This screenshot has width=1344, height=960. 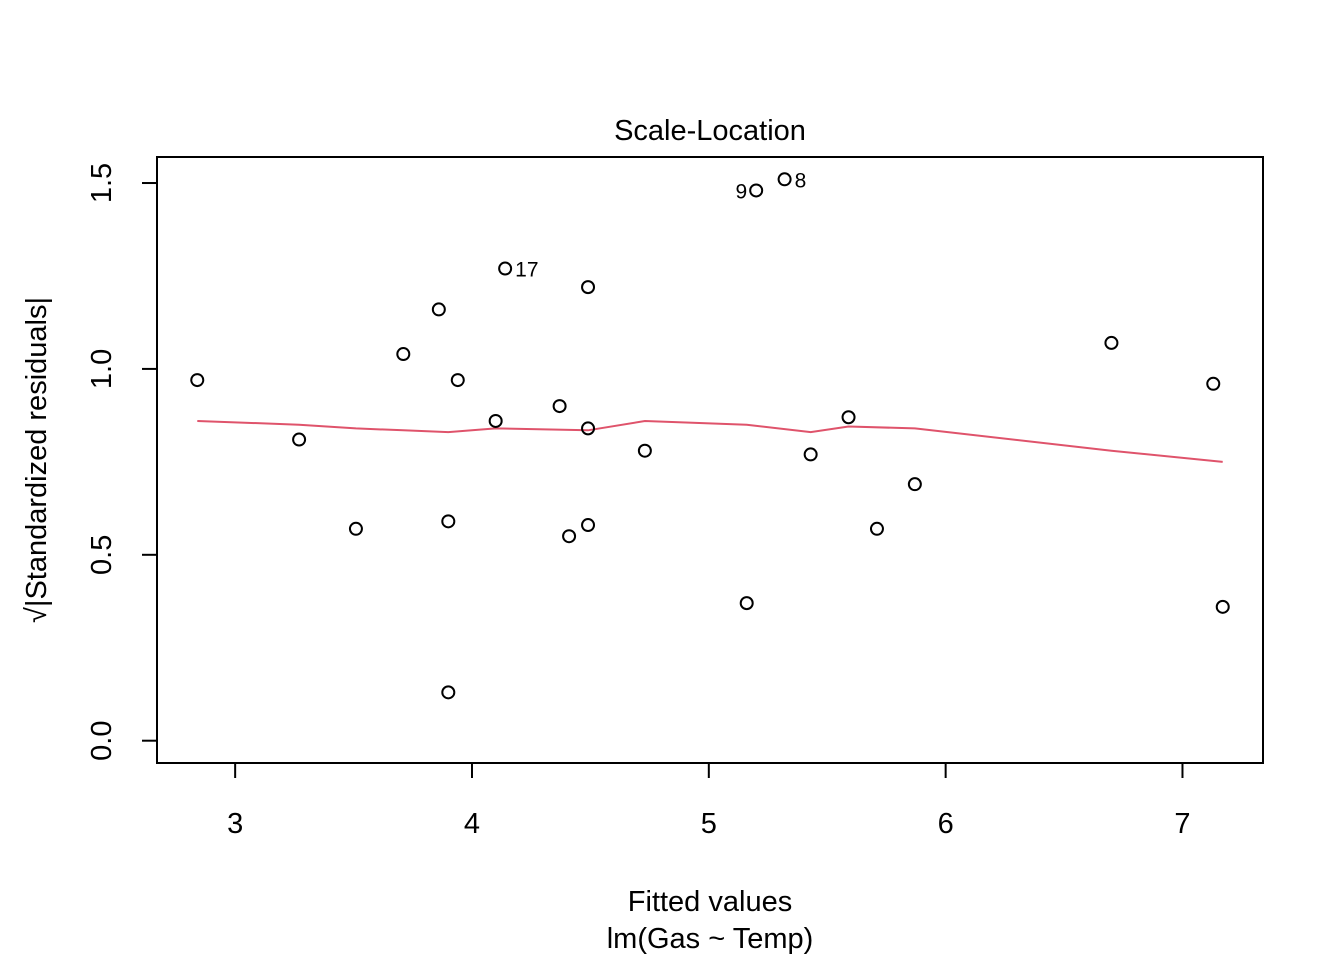 I want to click on y-tick-label: 1.5, so click(x=102, y=183).